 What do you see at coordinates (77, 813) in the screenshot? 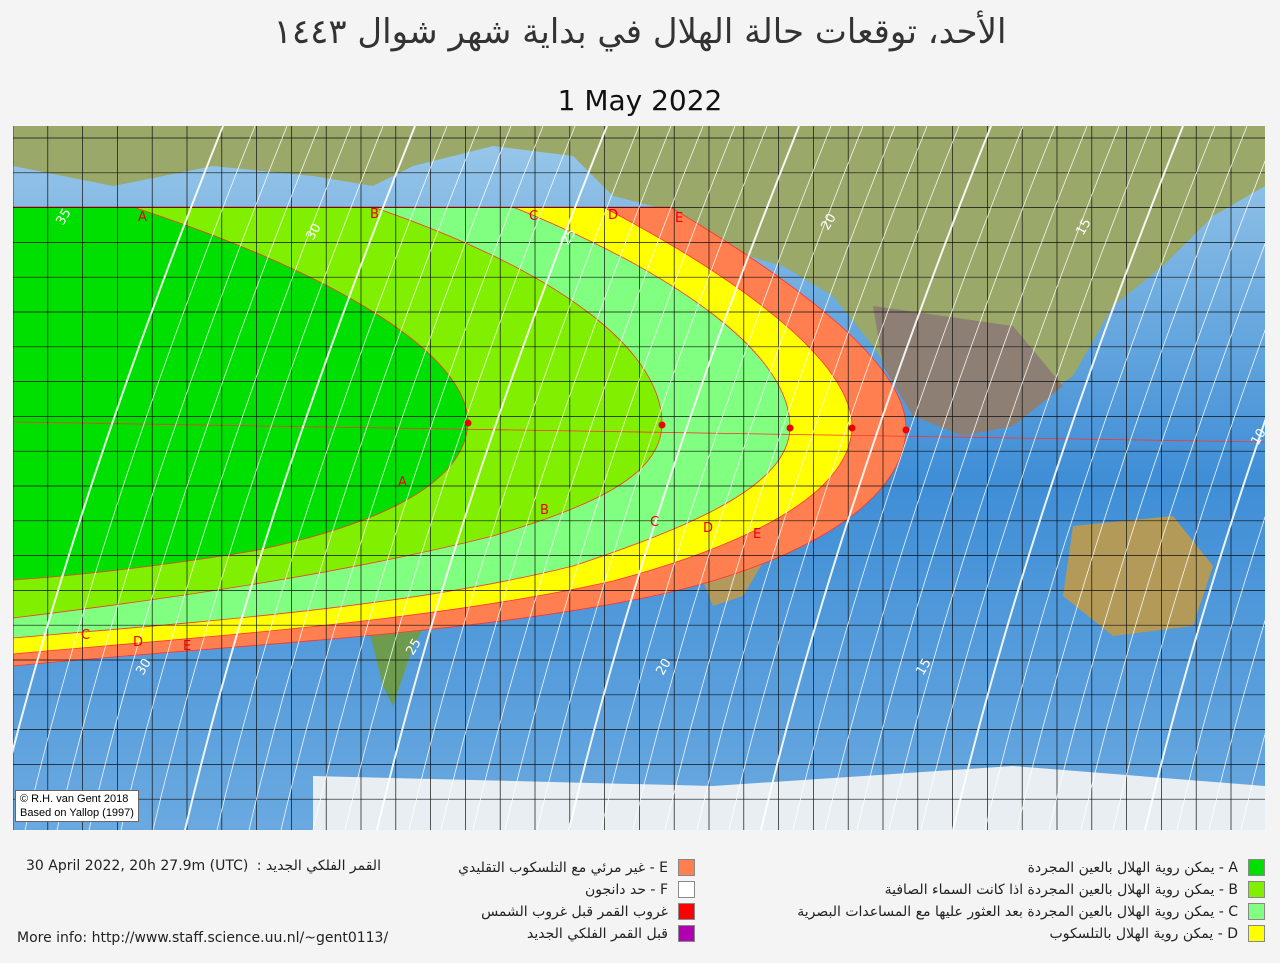
I see `credit-line: Based on Yallop (1997)` at bounding box center [77, 813].